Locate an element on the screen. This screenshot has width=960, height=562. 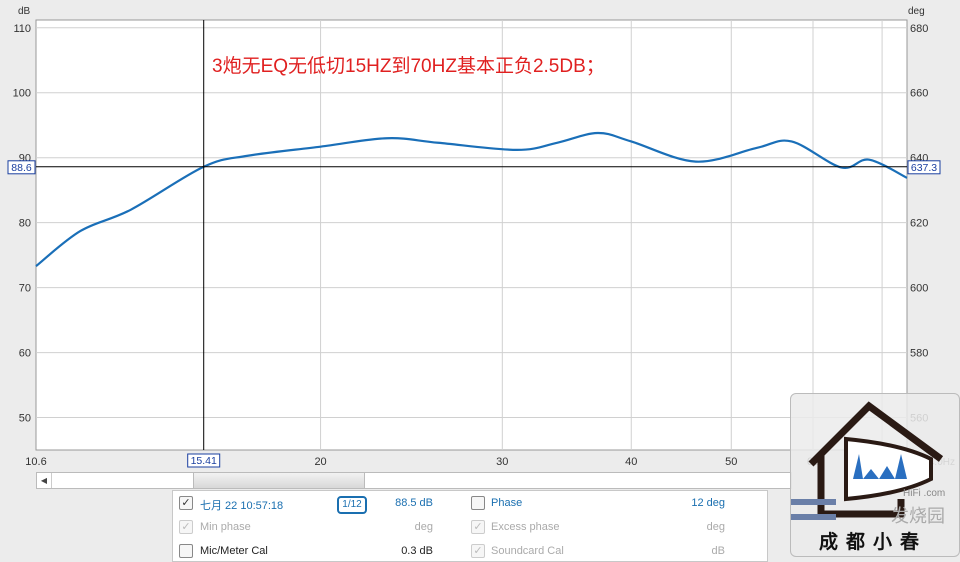
cursor-x-readout-text: 15.41 is located at coordinates (204, 461).